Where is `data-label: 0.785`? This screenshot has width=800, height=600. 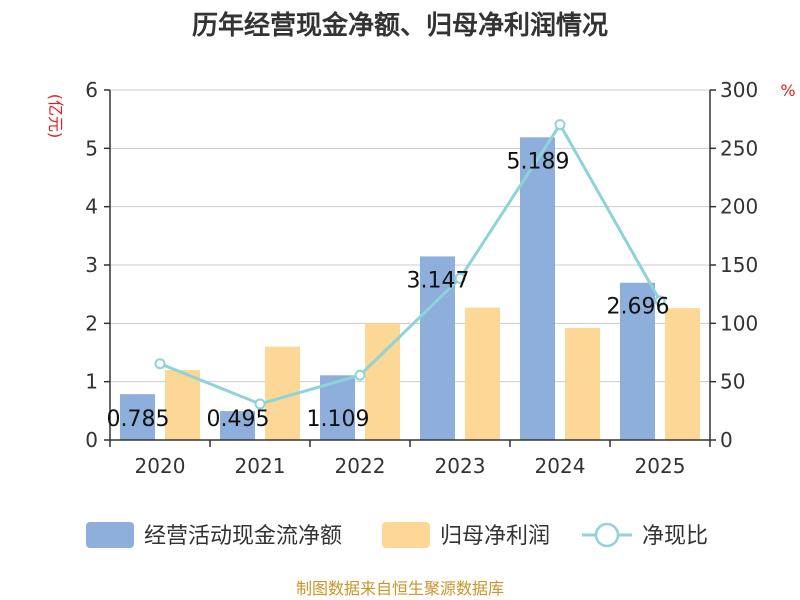
data-label: 0.785 is located at coordinates (138, 419).